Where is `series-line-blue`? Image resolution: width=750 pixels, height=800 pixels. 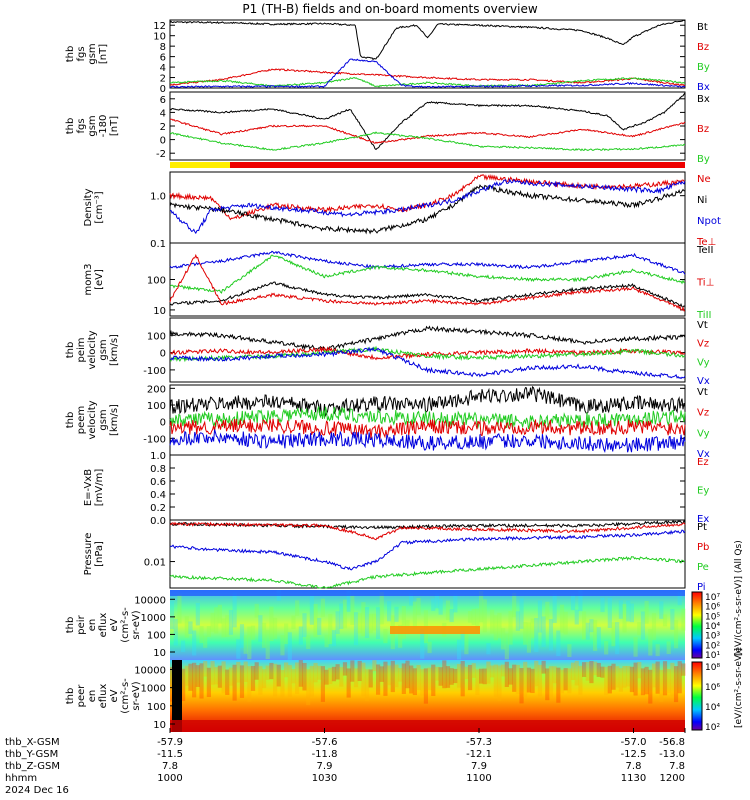 series-line-blue is located at coordinates (427, 206).